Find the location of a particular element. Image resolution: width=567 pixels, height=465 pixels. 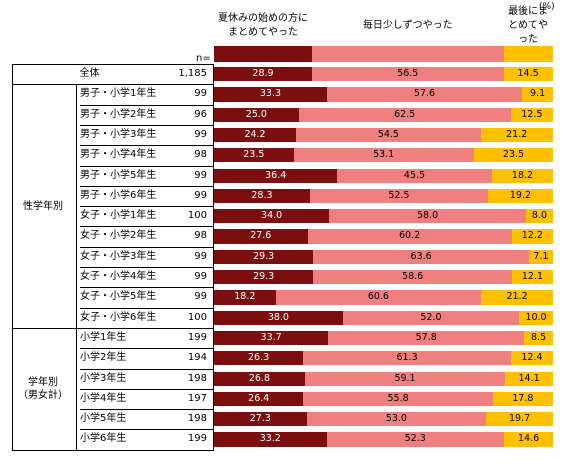

bar-value-label: 12.4 is located at coordinates (532, 358).